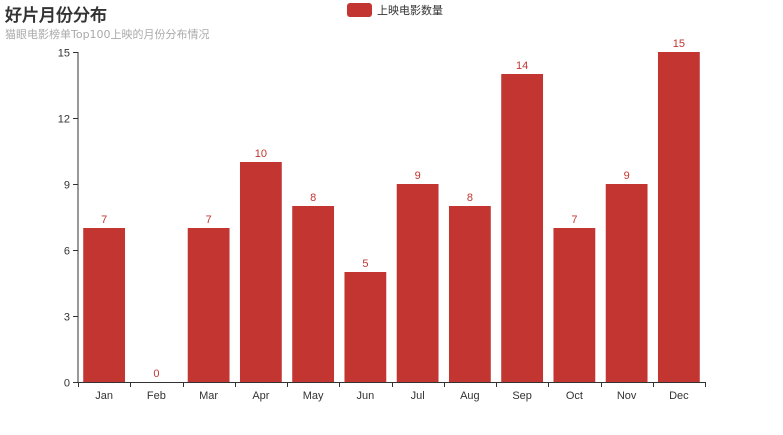  What do you see at coordinates (67, 186) in the screenshot?
I see `y-tick-label: 9` at bounding box center [67, 186].